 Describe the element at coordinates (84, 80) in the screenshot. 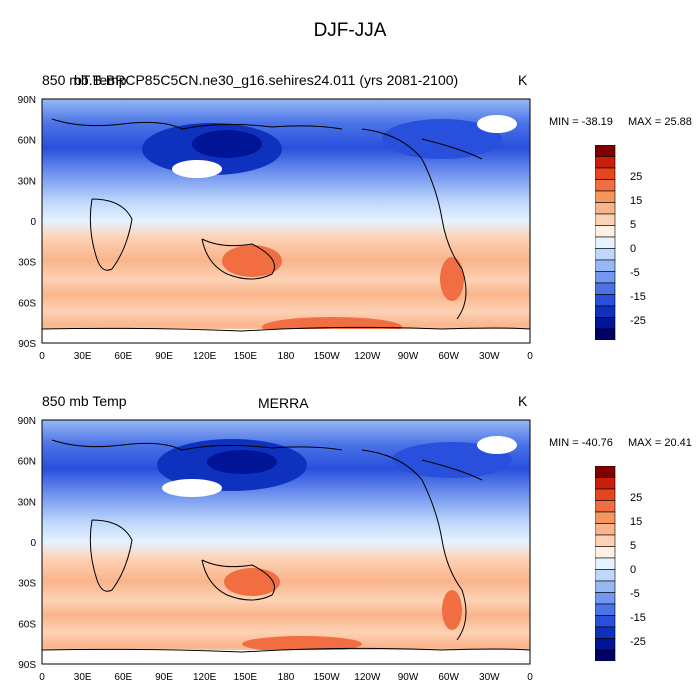

I see `panel-top-left-title: 850 mb Temp` at that location.